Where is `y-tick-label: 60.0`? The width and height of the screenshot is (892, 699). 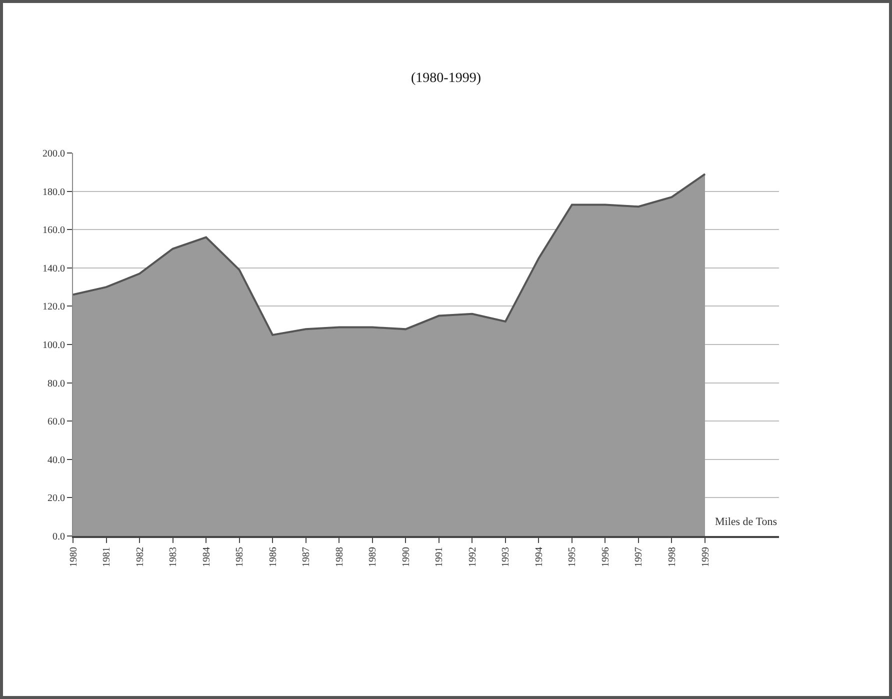 y-tick-label: 60.0 is located at coordinates (56, 422).